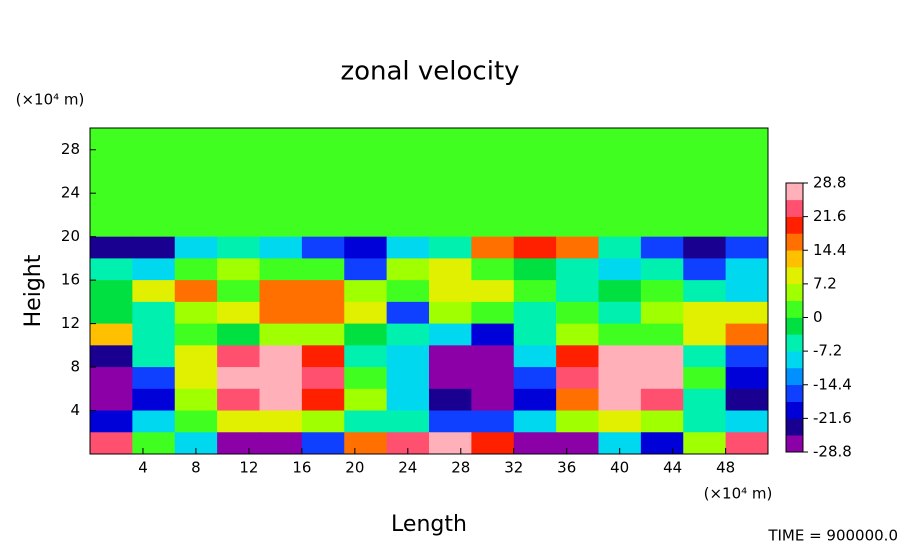 The height and width of the screenshot is (544, 904). Describe the element at coordinates (619, 468) in the screenshot. I see `x-tick-label: 40` at that location.